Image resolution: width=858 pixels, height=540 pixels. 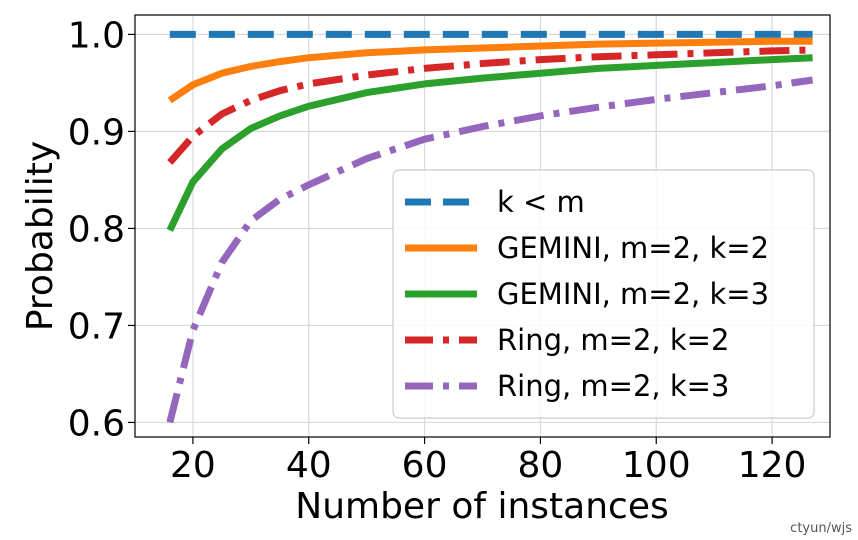 I want to click on y-axis-ticks: 0.6 0.7 0.8 0.9 1.0, so click(x=101, y=229).